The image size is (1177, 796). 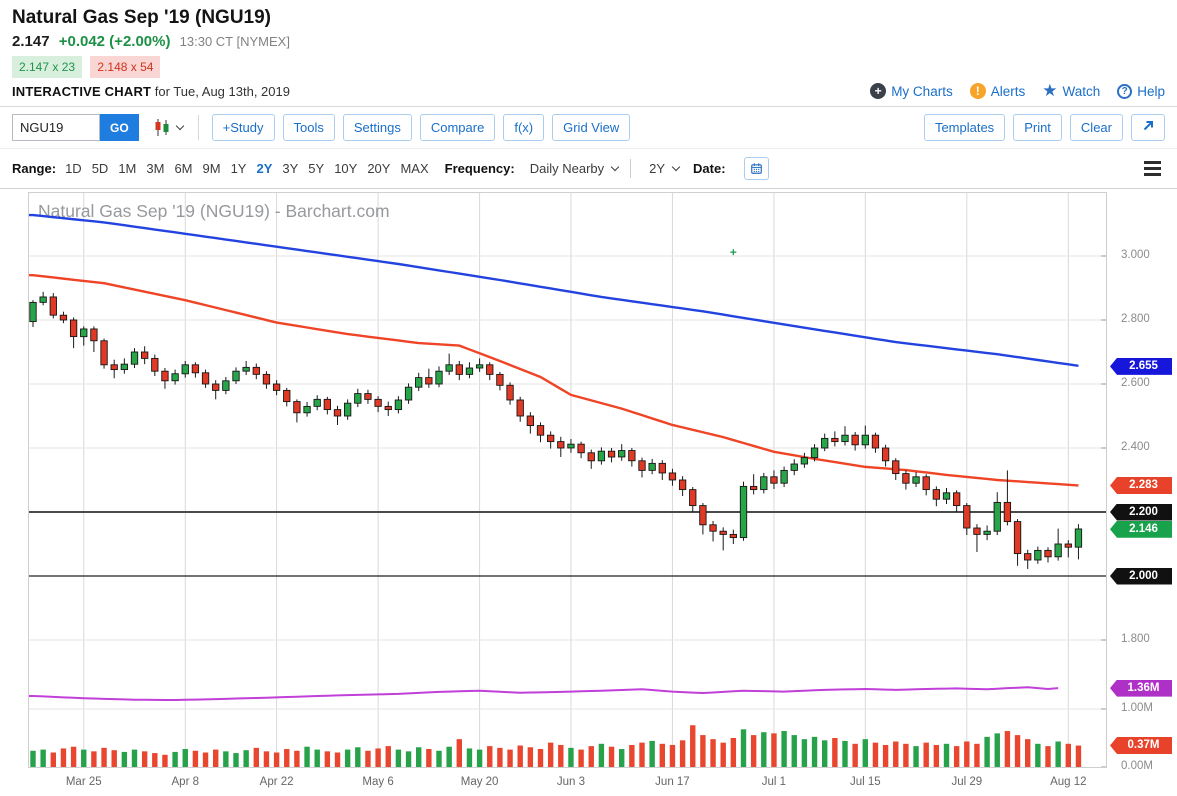 I want to click on toolbar-right-buttons: Templates Print Clear, so click(x=1044, y=127).